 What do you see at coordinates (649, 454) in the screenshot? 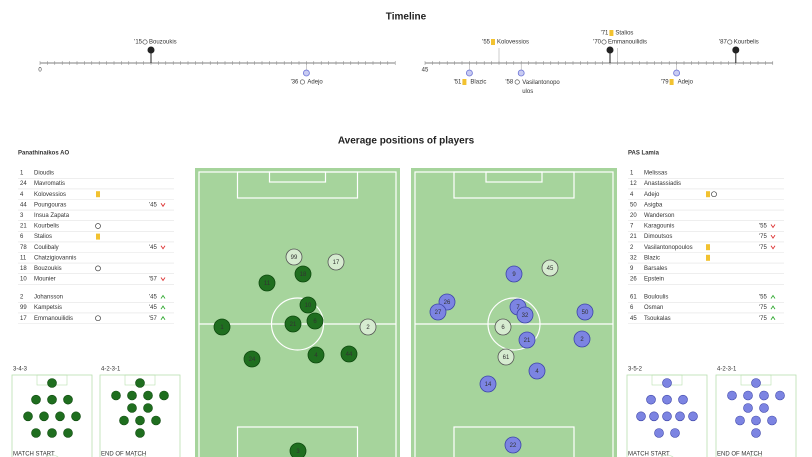
I see `formation-label: MATCH START` at bounding box center [649, 454].